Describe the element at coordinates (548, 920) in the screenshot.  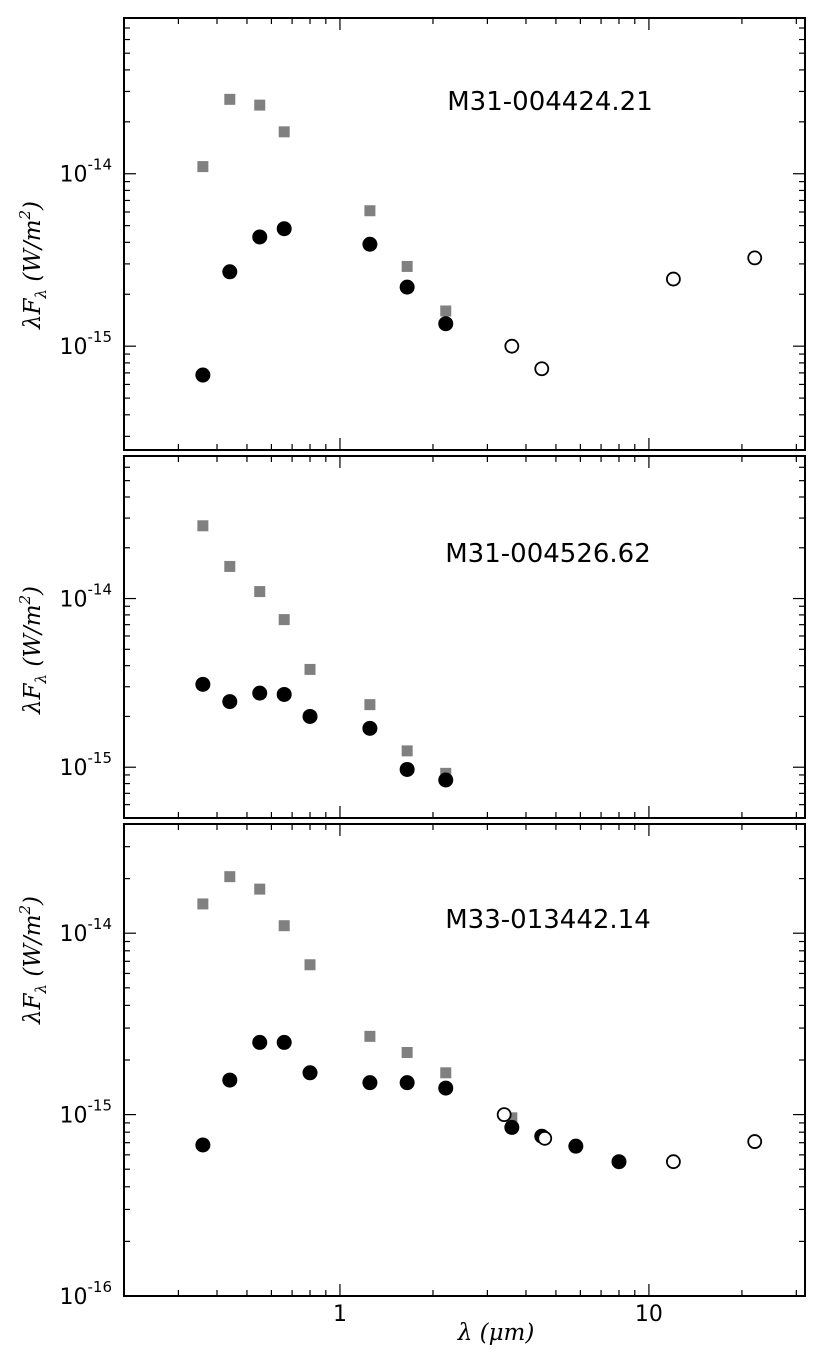
I see `panel-title: M33-013442.14` at that location.